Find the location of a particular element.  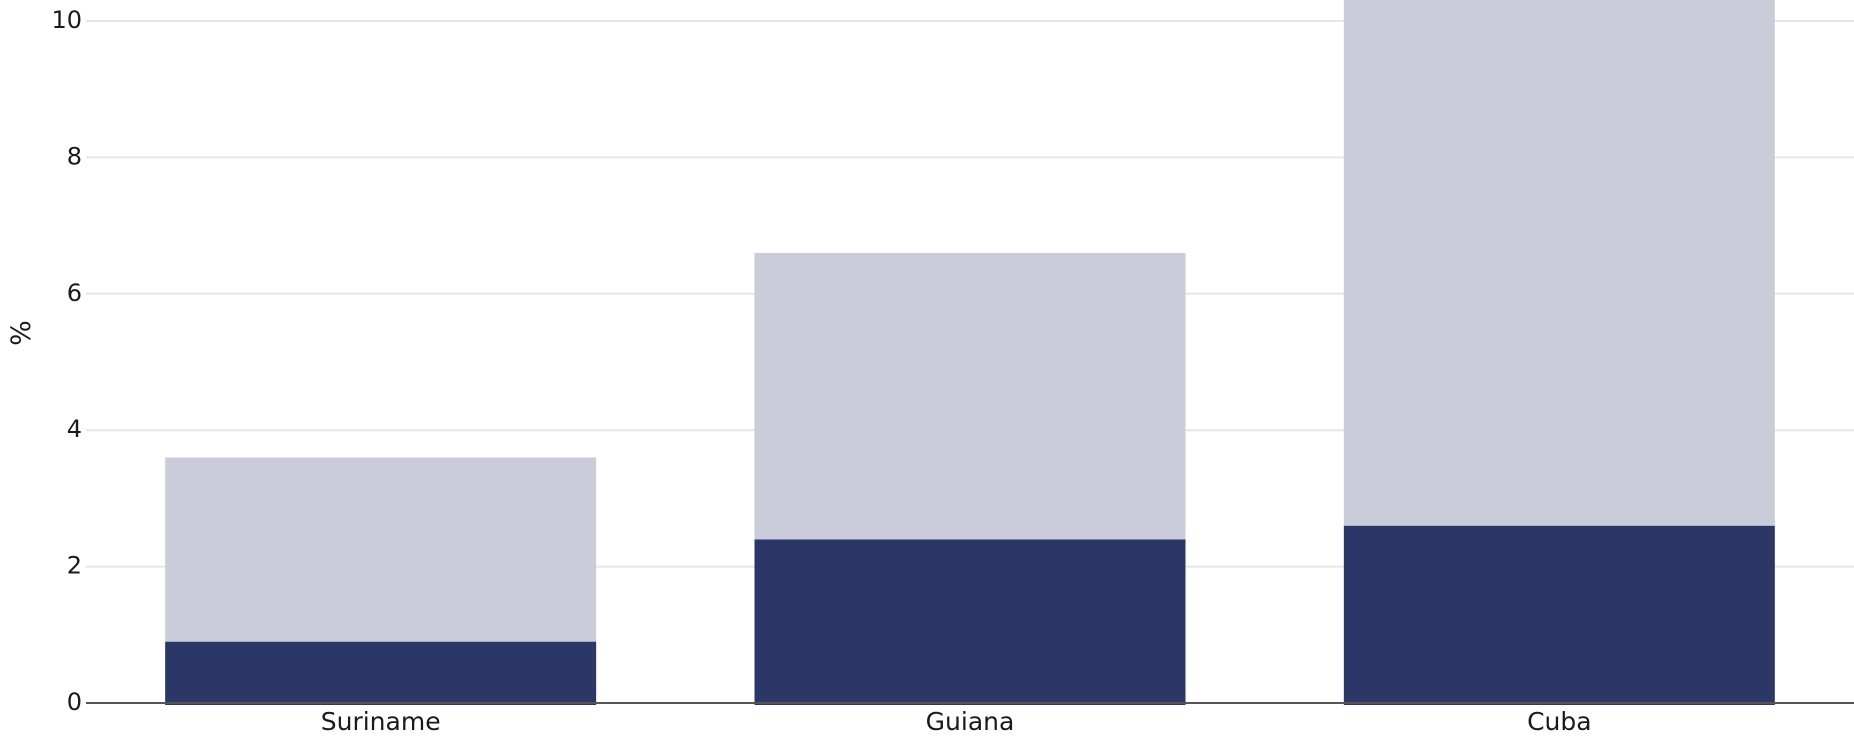

y-axis-ticks: 0 2 4 6 8 10 is located at coordinates (66, 361).